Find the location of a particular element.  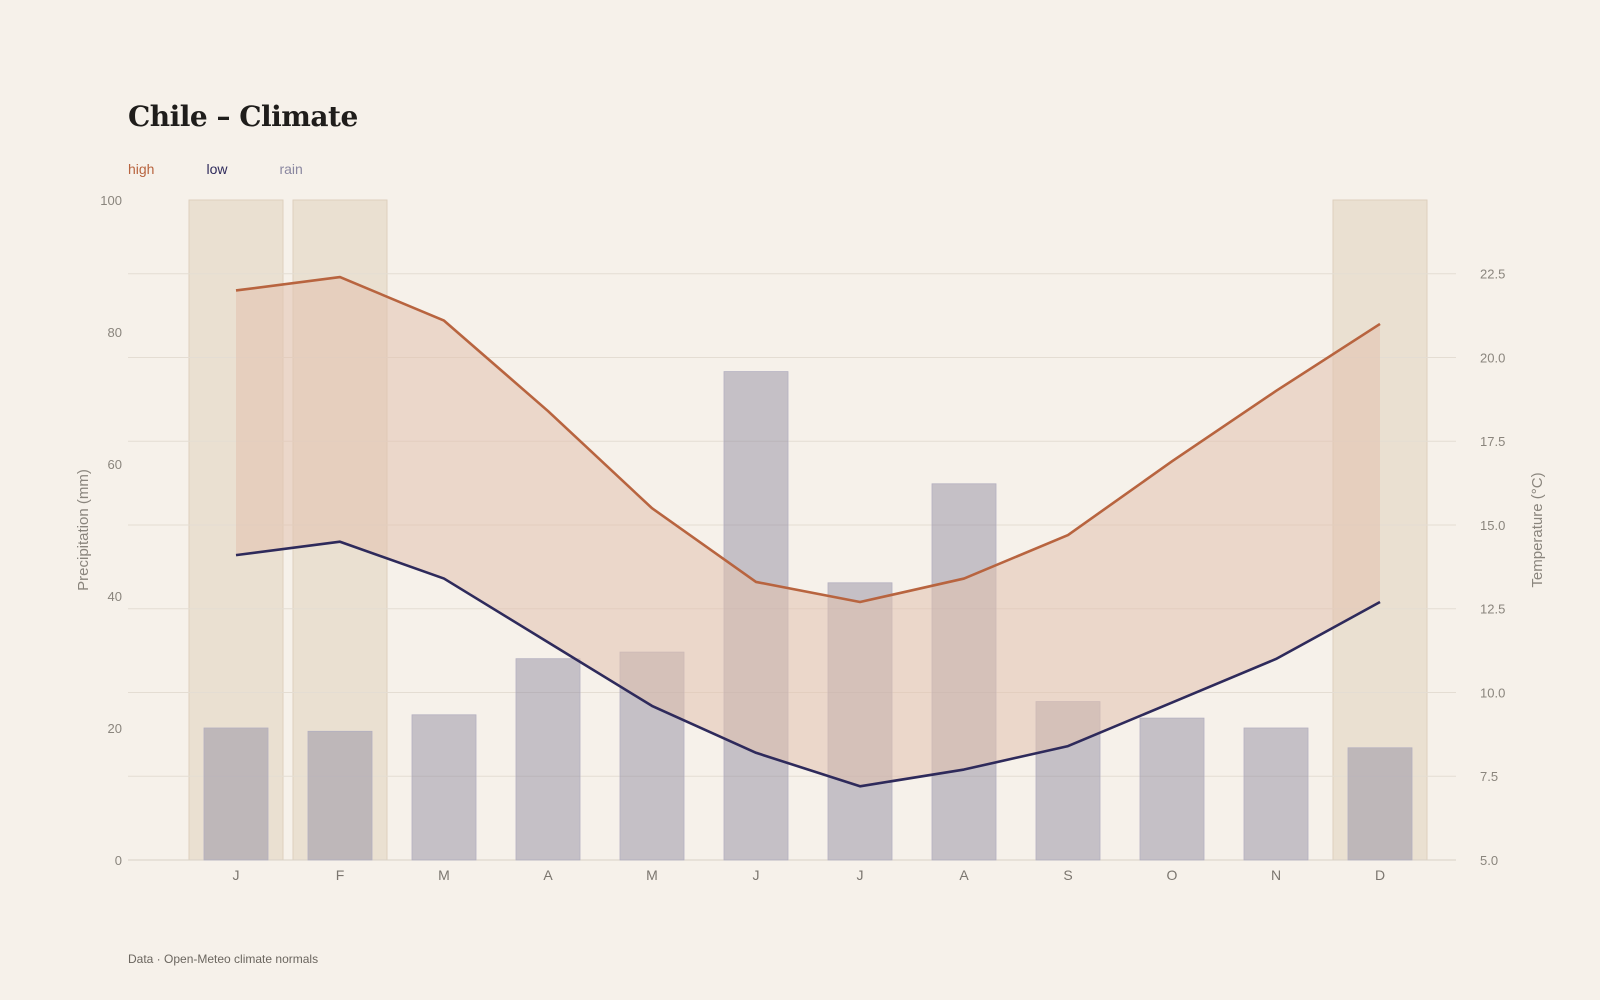

x-tick-4: M is located at coordinates (652, 875).